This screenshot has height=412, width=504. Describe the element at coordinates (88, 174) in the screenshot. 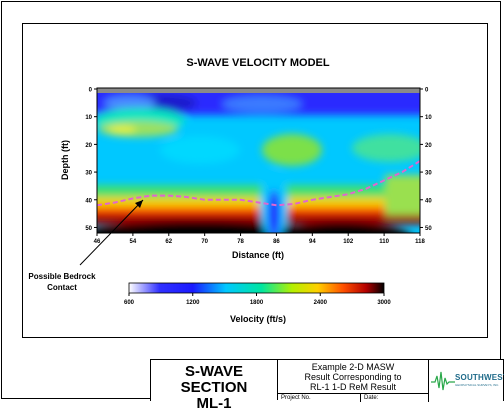

I see `y-tick-label-left-3: 30` at that location.